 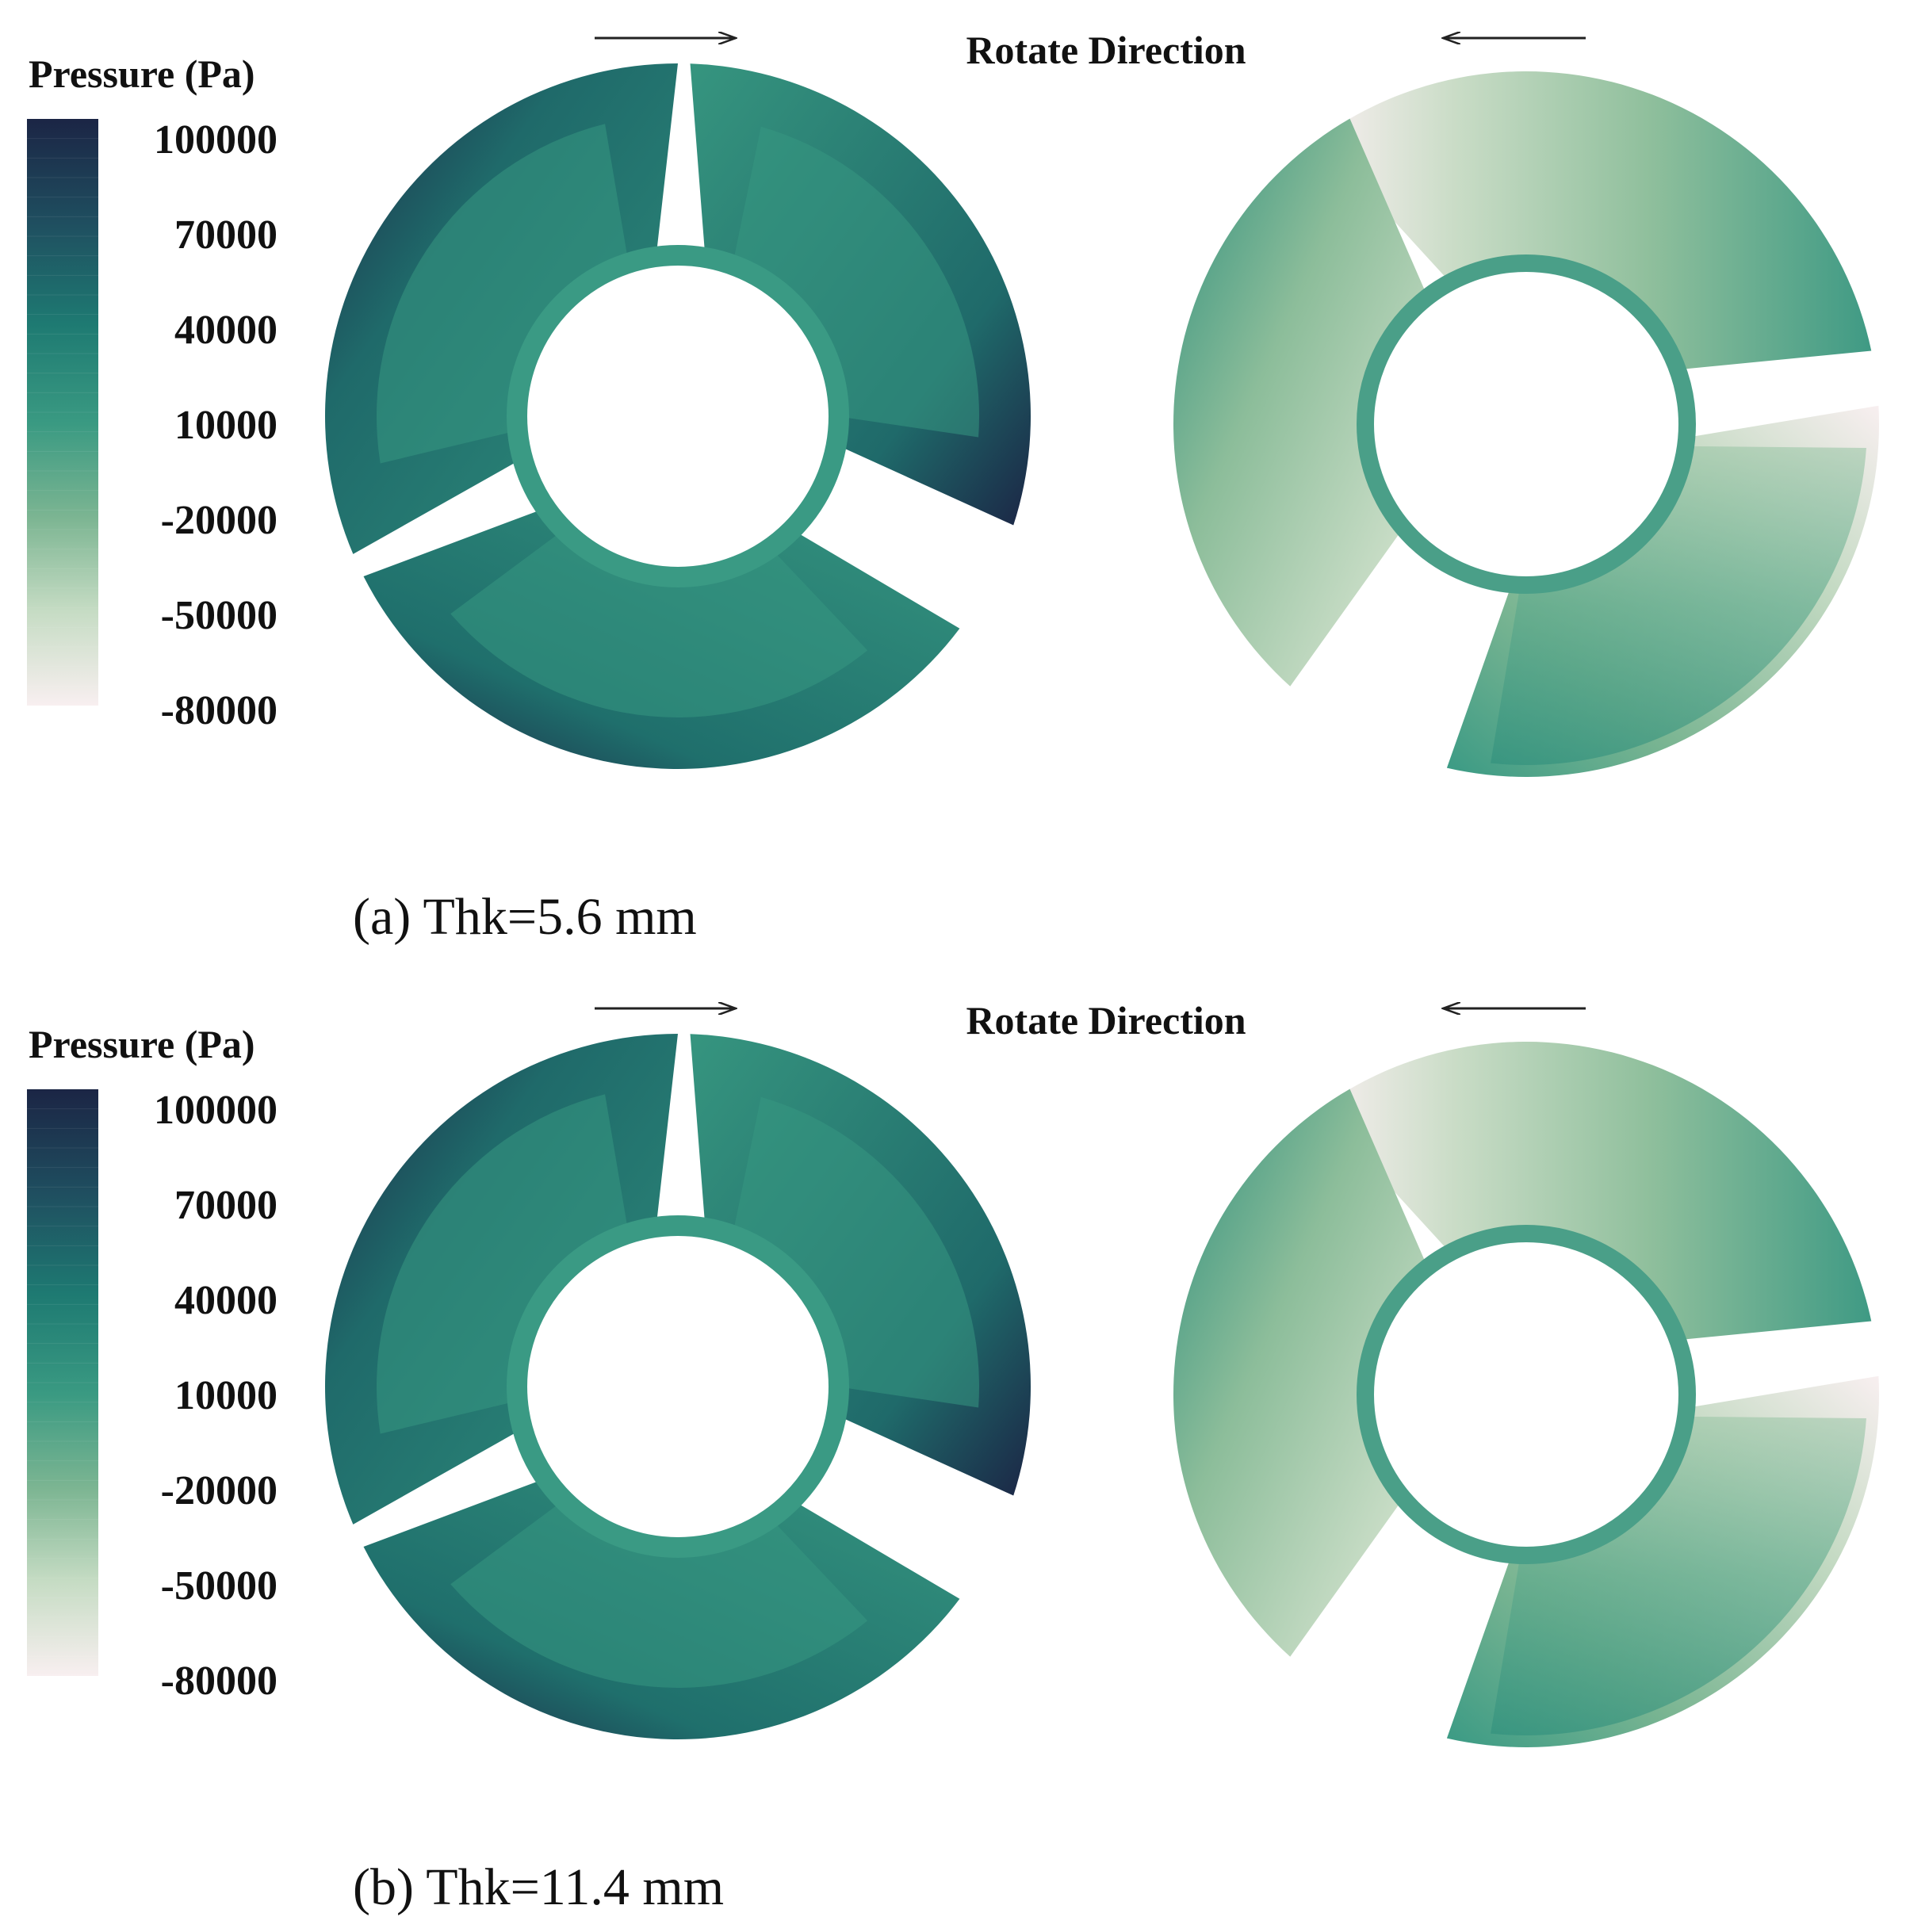 I want to click on panel-caption: (a) Thk=5.6 mm, so click(x=525, y=917).